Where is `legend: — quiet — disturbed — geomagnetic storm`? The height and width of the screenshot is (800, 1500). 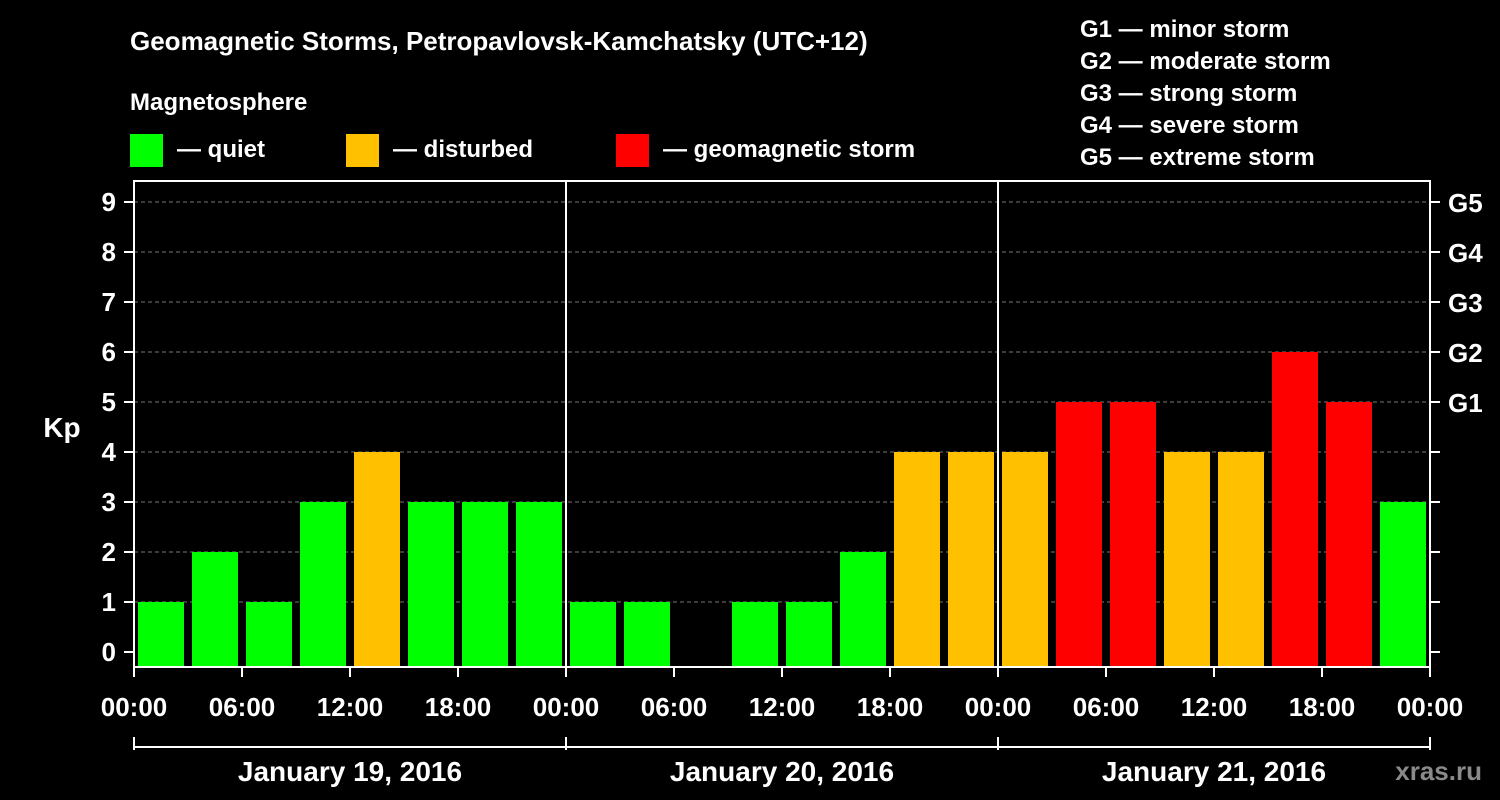 legend: — quiet — disturbed — geomagnetic storm is located at coordinates (522, 150).